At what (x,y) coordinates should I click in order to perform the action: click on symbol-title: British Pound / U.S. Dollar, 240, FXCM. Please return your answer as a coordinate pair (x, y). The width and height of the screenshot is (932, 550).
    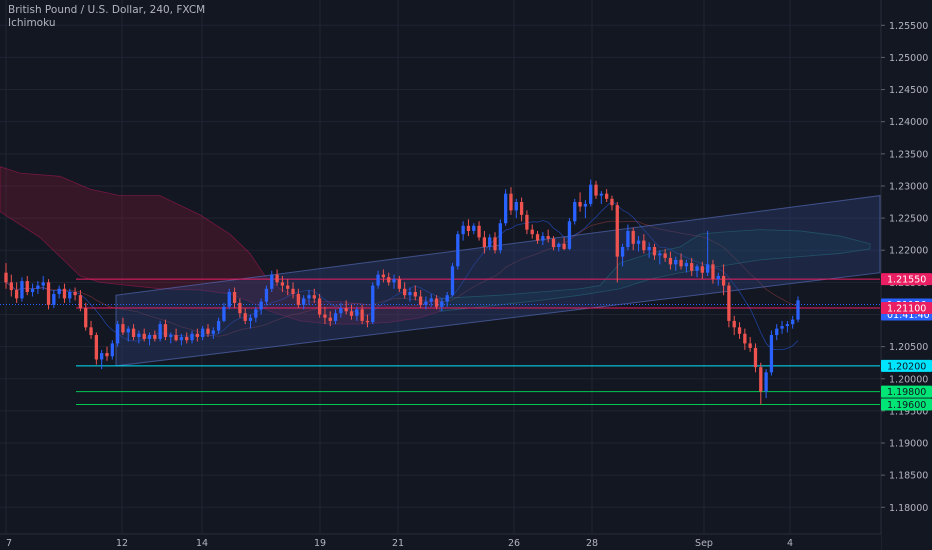
    Looking at the image, I should click on (107, 10).